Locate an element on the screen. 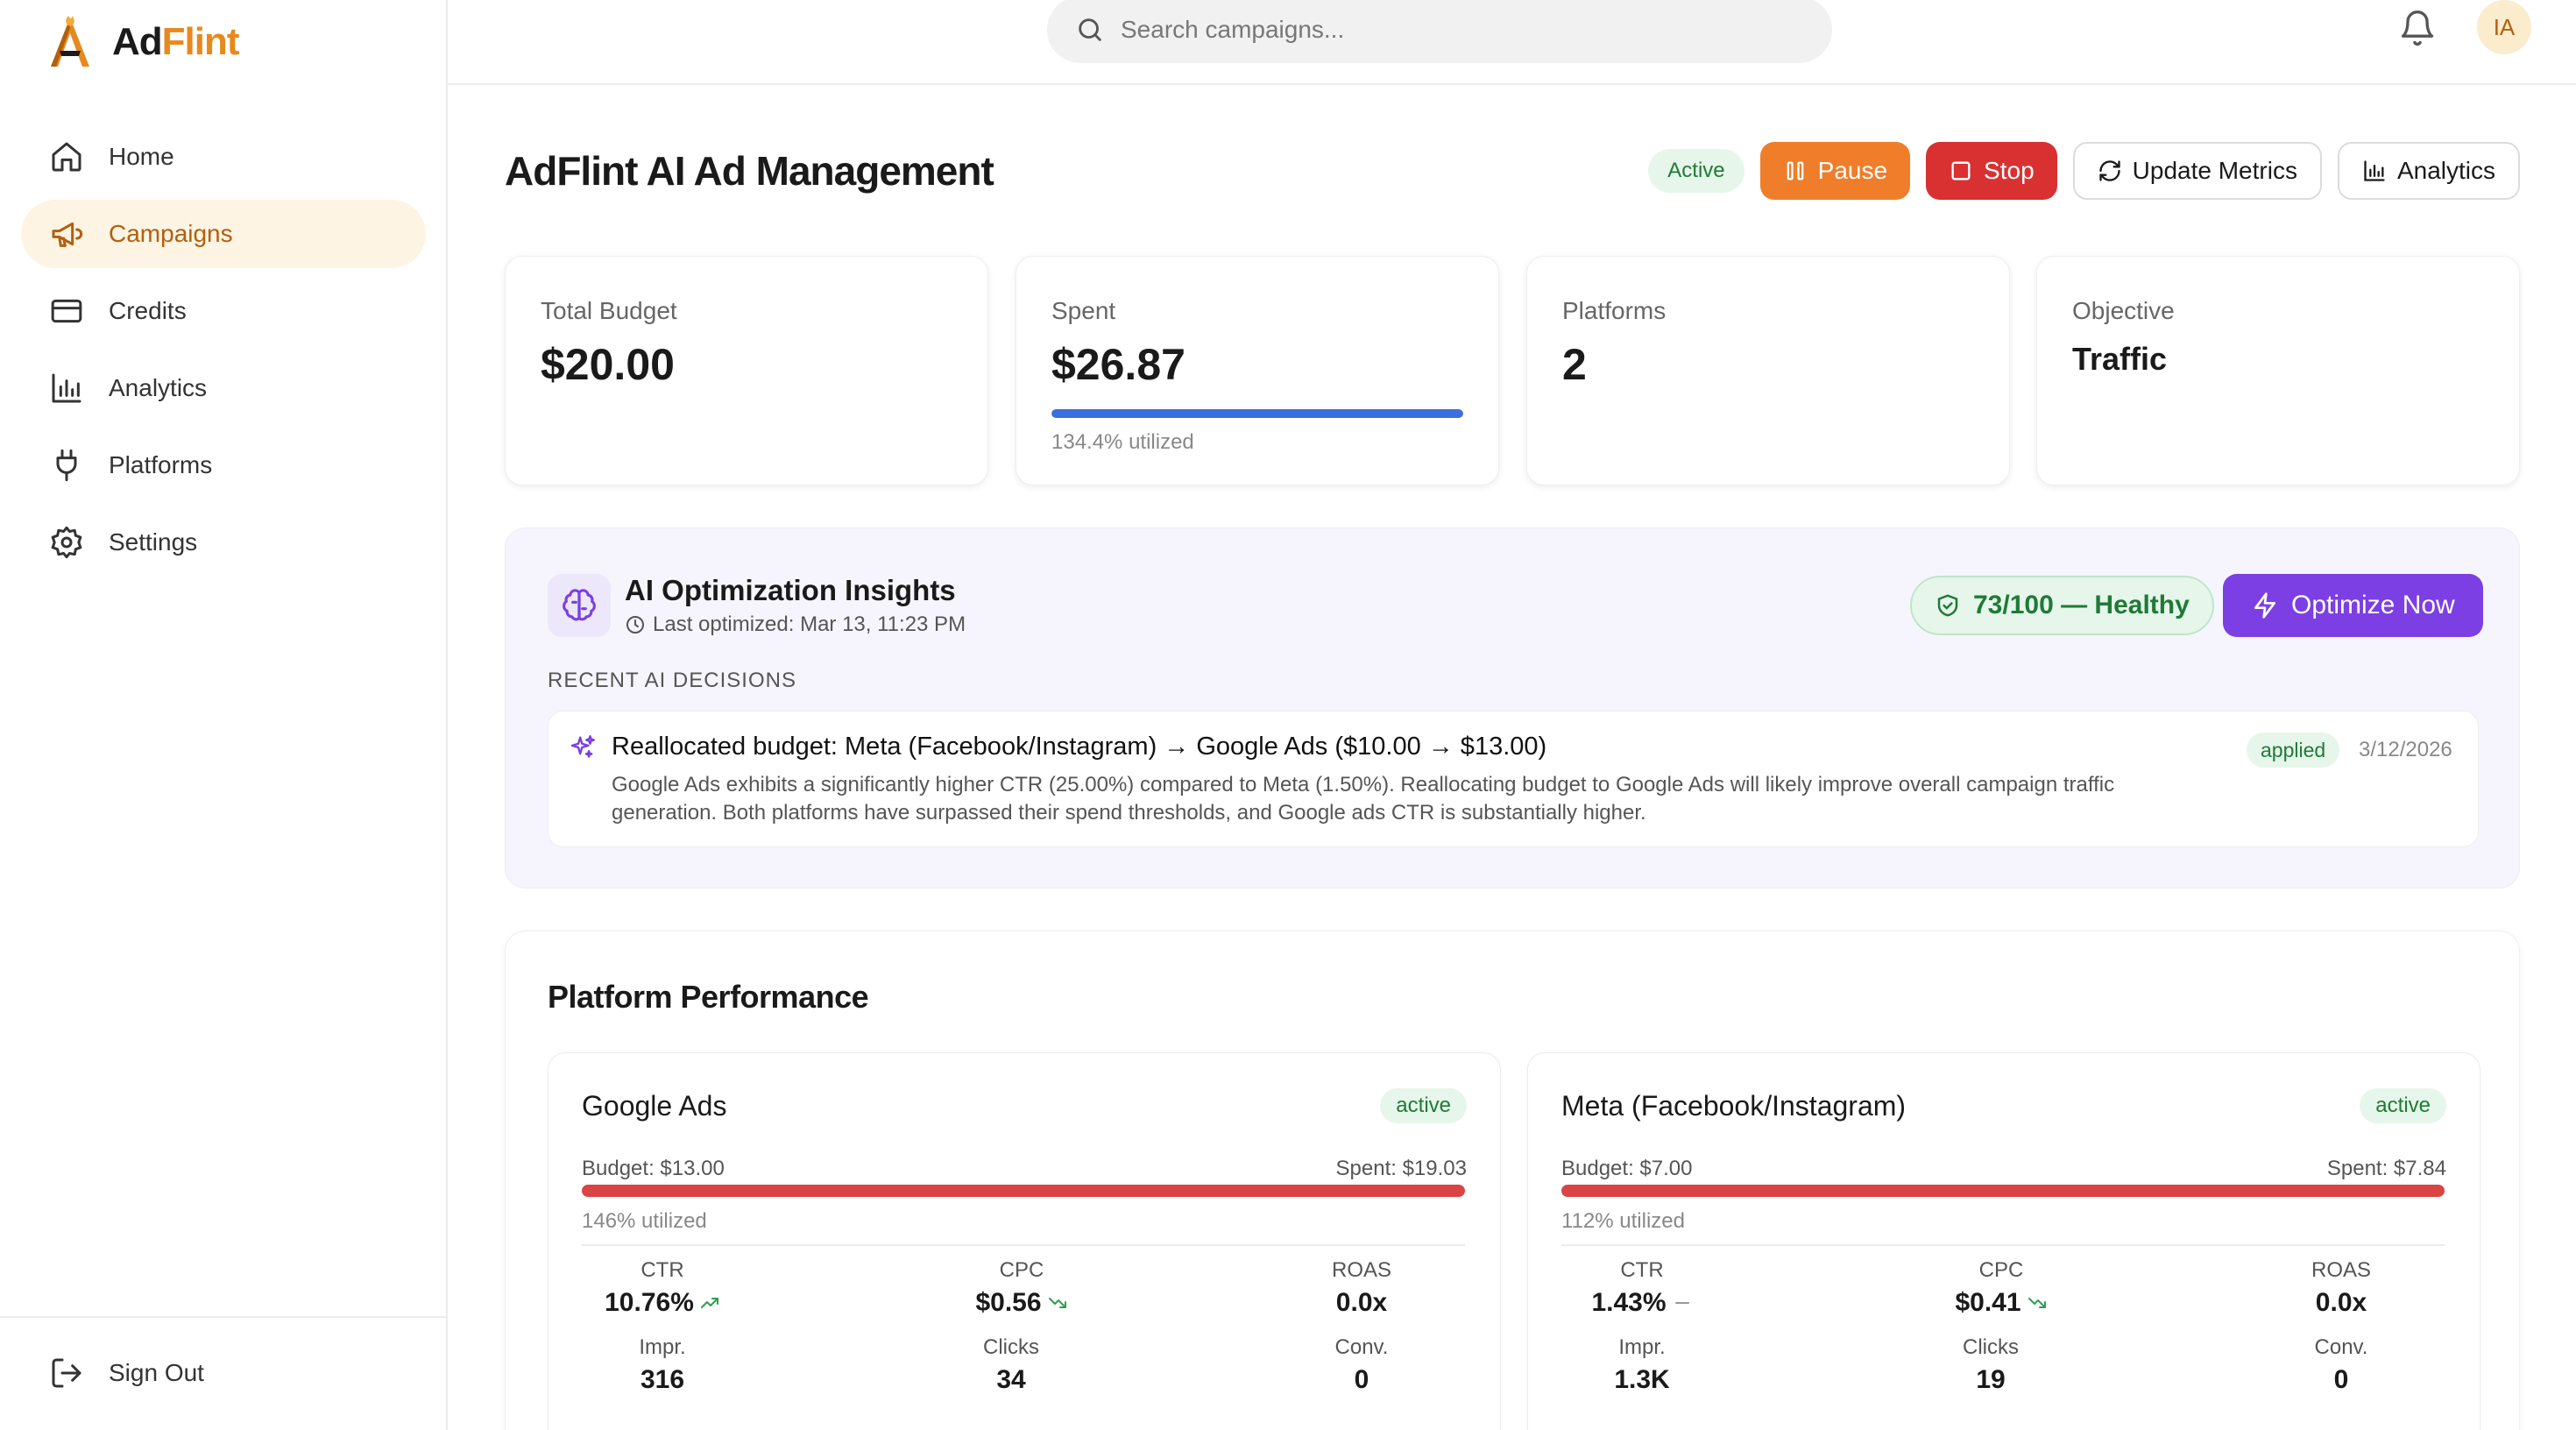 Image resolution: width=2576 pixels, height=1430 pixels. analytics-label: Analytics is located at coordinates (2445, 170).